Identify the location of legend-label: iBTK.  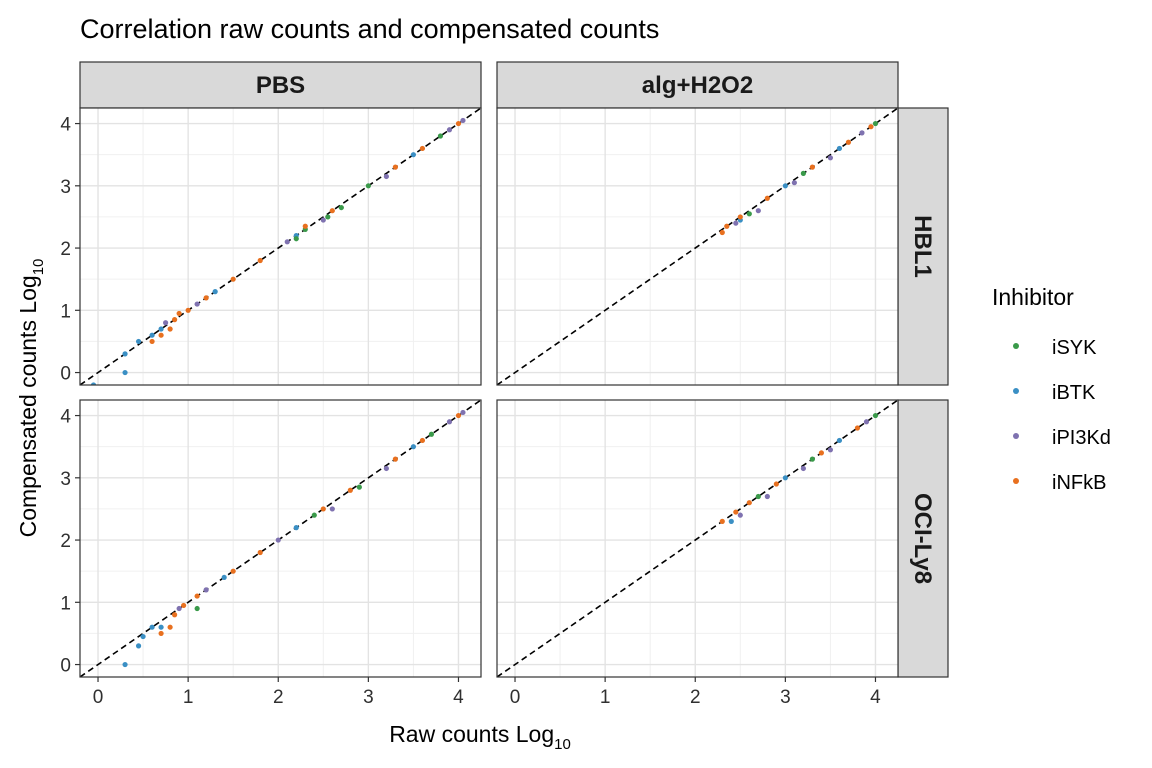
(1074, 393).